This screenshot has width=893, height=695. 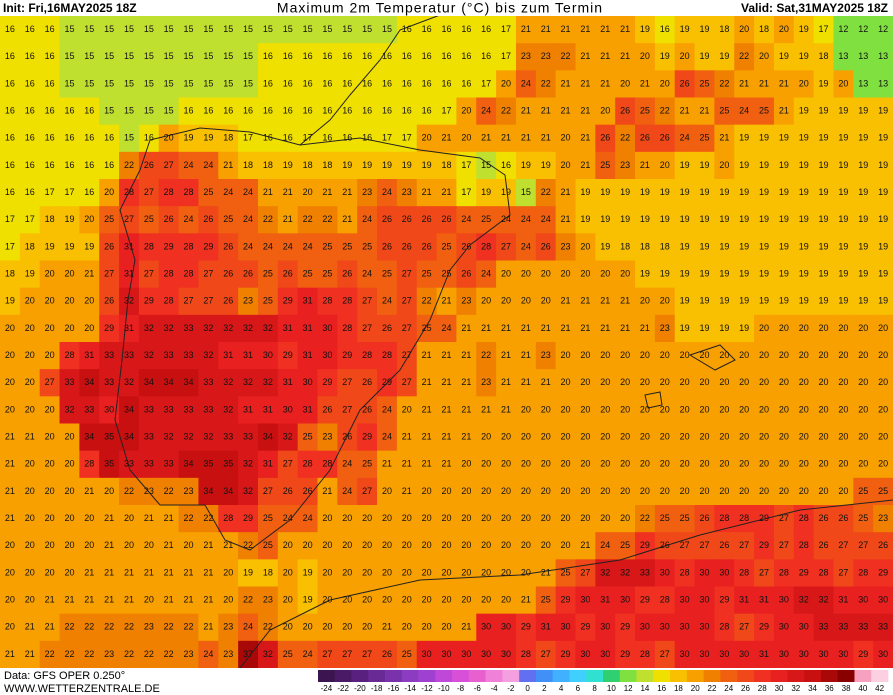 What do you see at coordinates (486, 273) in the screenshot?
I see `temp-value: 24` at bounding box center [486, 273].